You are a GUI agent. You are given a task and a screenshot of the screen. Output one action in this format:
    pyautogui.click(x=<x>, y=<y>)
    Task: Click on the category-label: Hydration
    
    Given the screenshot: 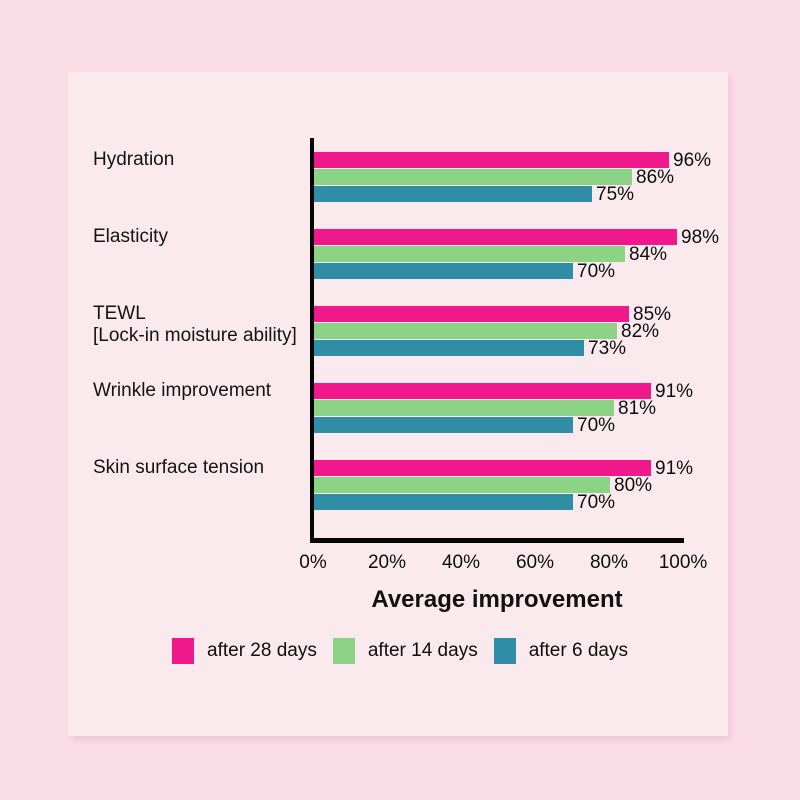 What is the action you would take?
    pyautogui.click(x=134, y=159)
    